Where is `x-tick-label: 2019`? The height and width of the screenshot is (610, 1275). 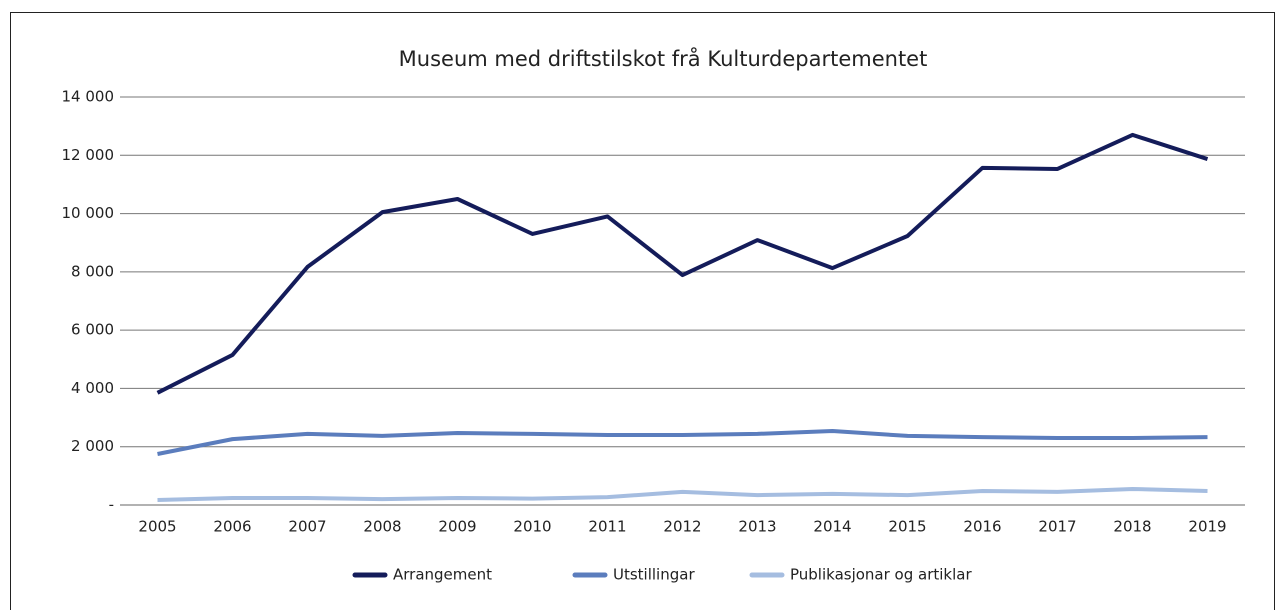 x-tick-label: 2019 is located at coordinates (1207, 527).